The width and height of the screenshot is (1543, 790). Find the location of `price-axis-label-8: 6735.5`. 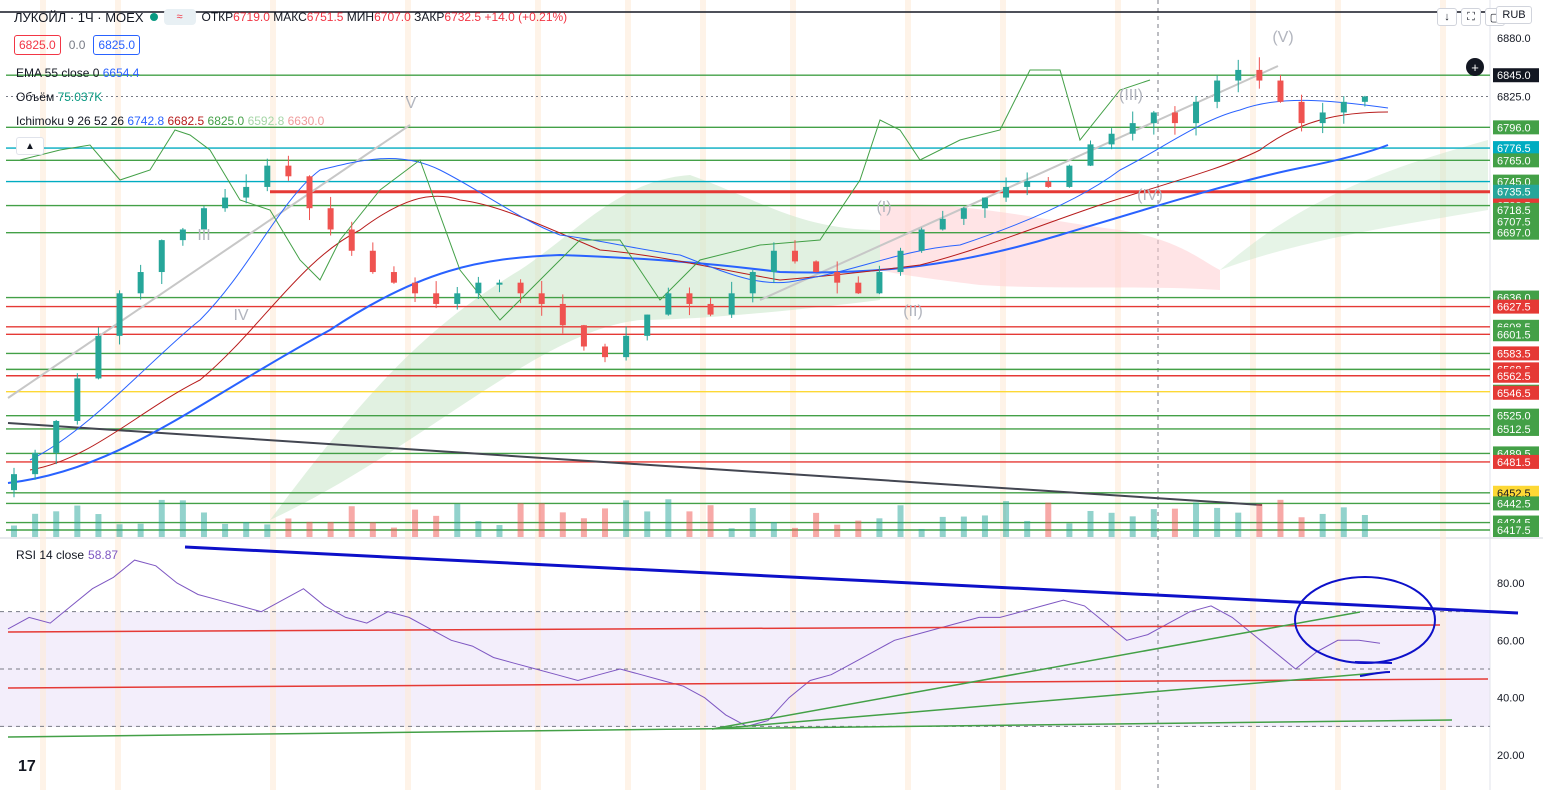

price-axis-label-8: 6735.5 is located at coordinates (1514, 193).